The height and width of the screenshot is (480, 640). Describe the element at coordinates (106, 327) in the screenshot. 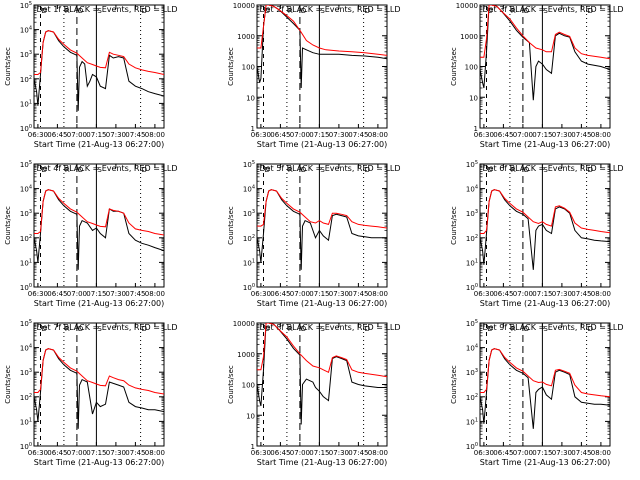

I see `chart-title: Det 7f BLACK = Events, RED = LLD` at that location.